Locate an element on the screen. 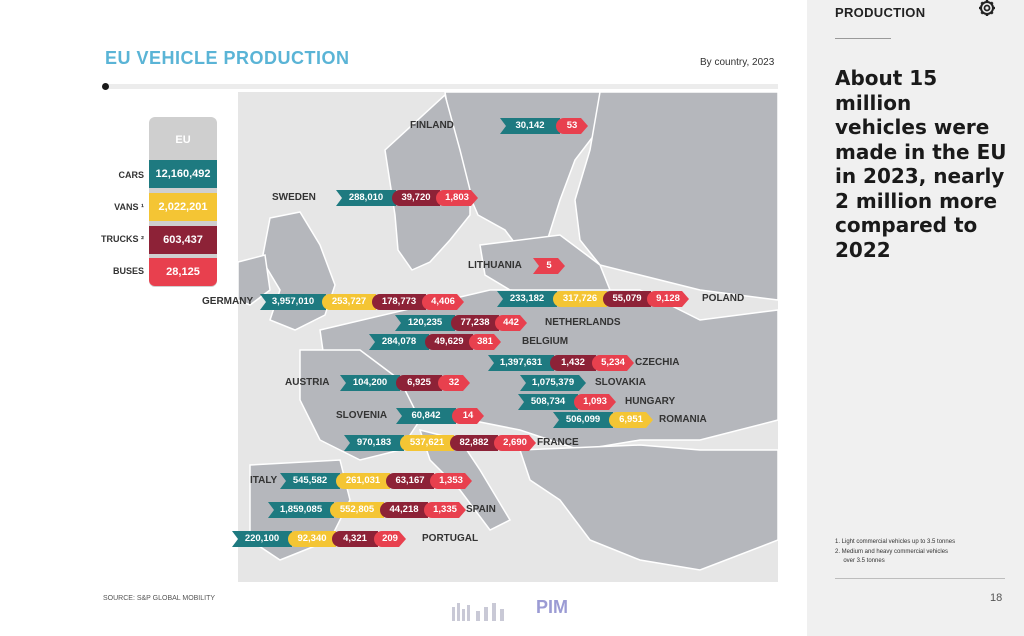  buses-value-pill: 442 is located at coordinates (511, 323).